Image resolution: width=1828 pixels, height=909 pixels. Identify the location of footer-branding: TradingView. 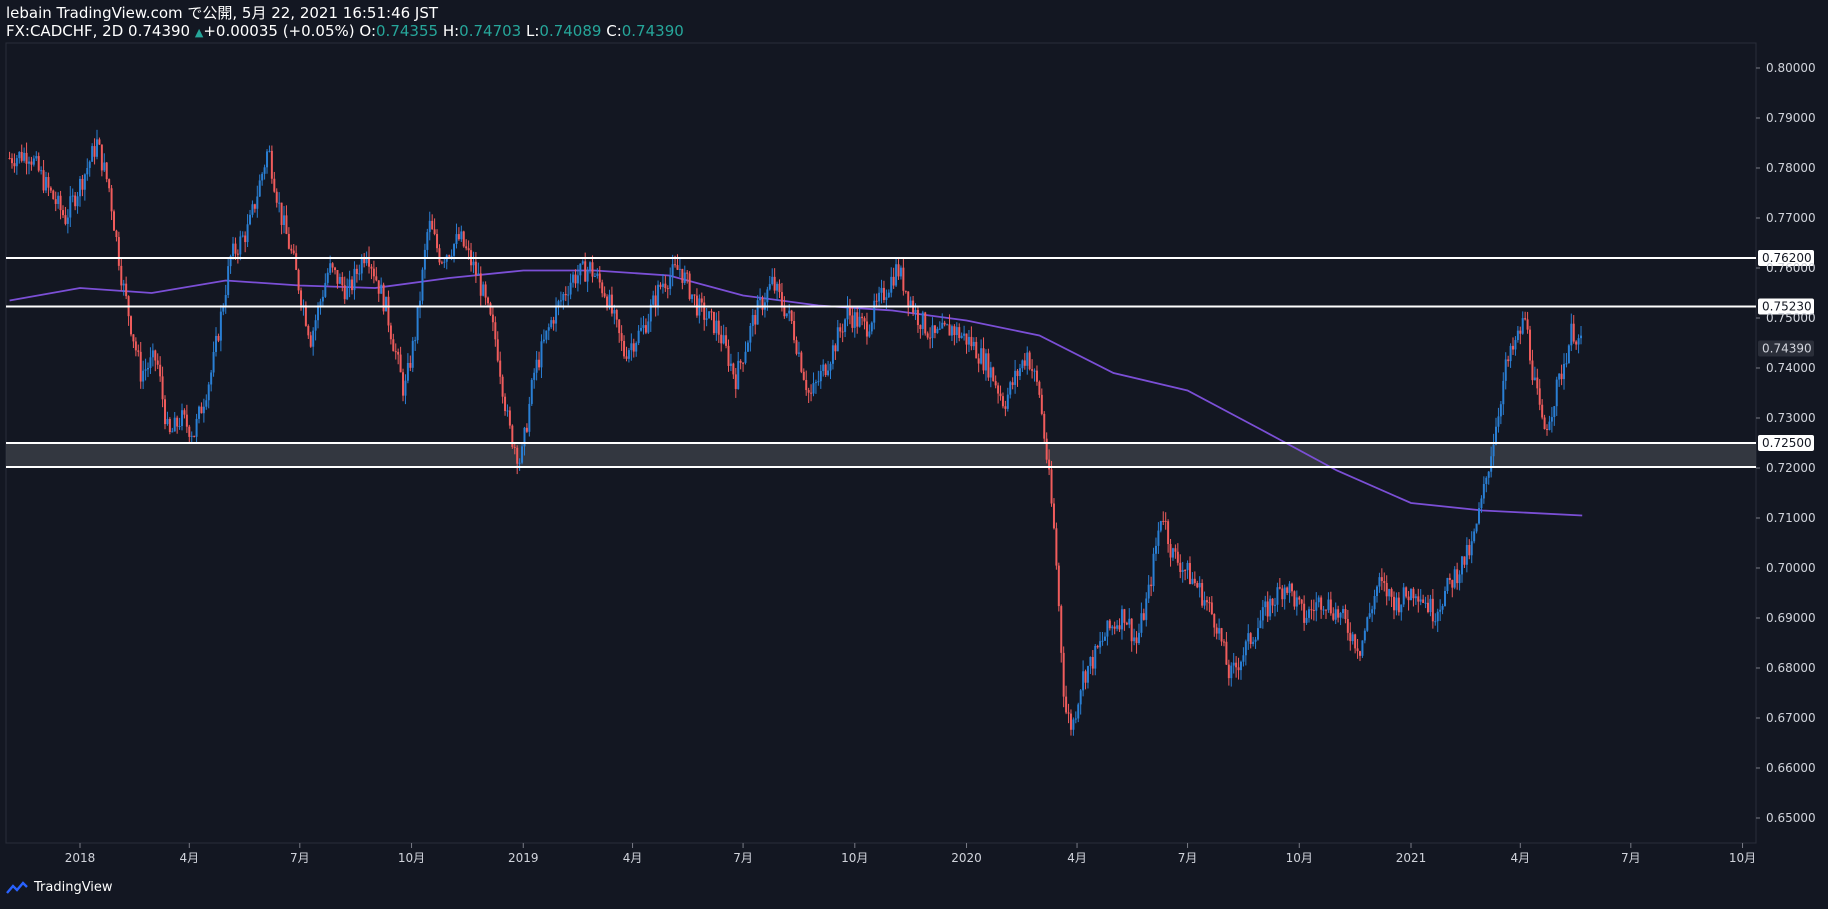
(59, 887).